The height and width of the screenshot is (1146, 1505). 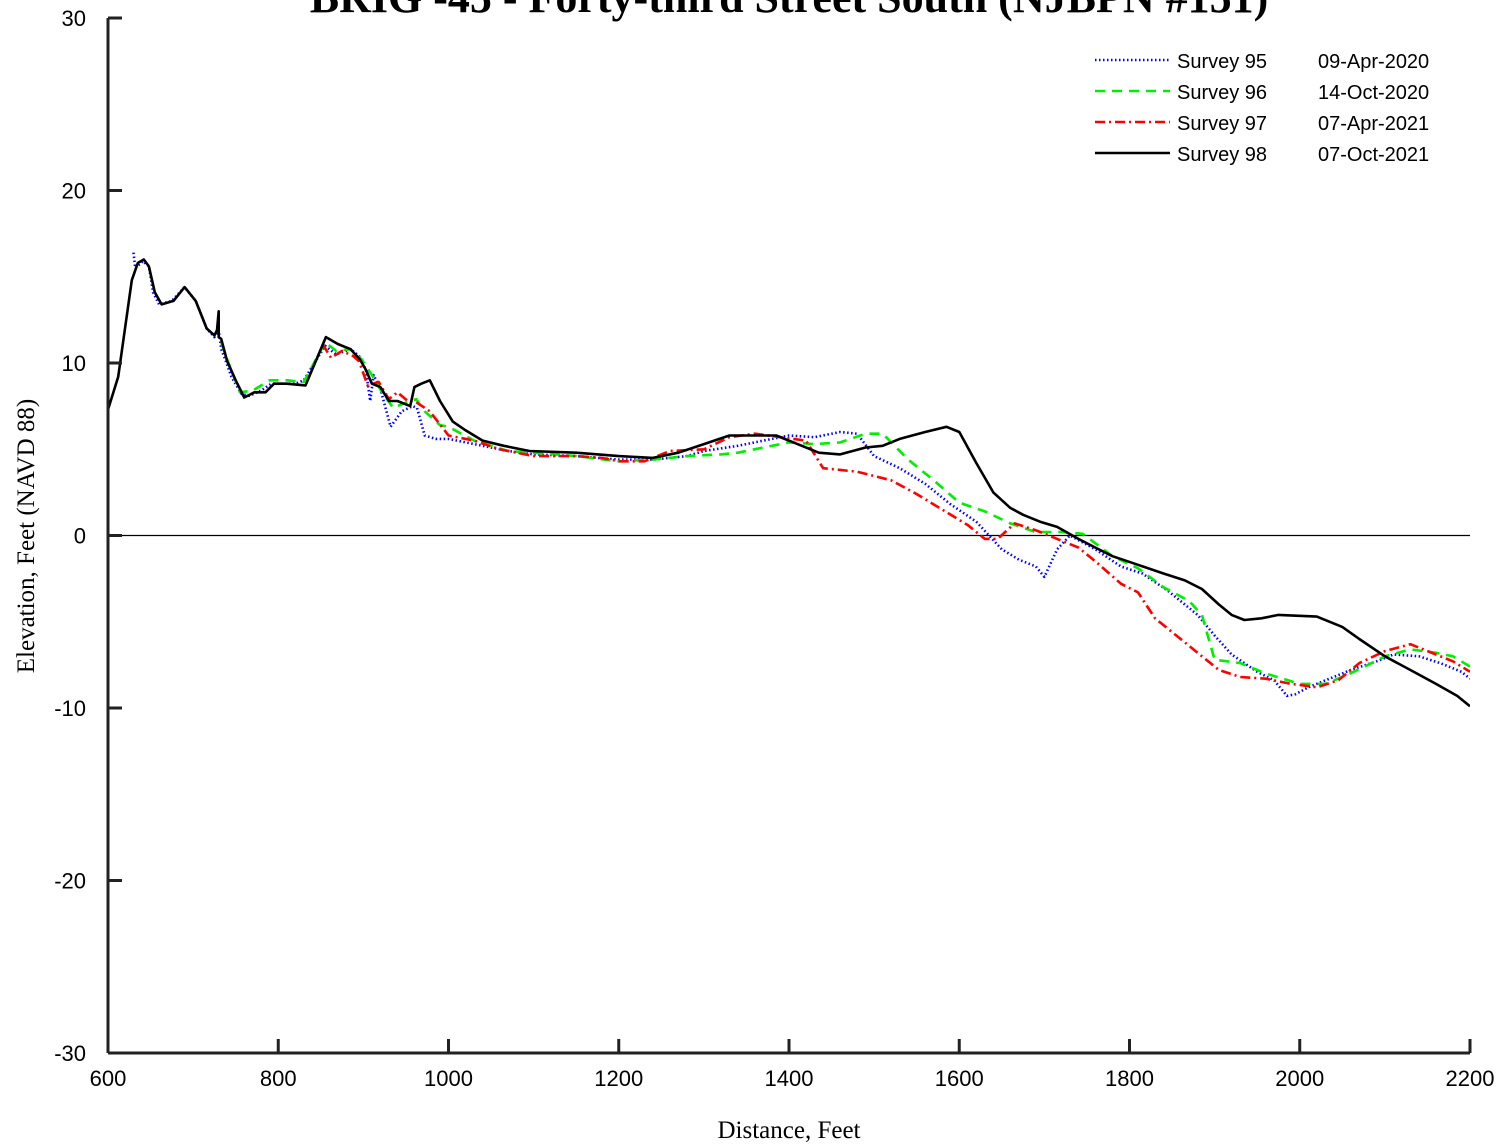 What do you see at coordinates (959, 1078) in the screenshot?
I see `x-tick-label: 1600` at bounding box center [959, 1078].